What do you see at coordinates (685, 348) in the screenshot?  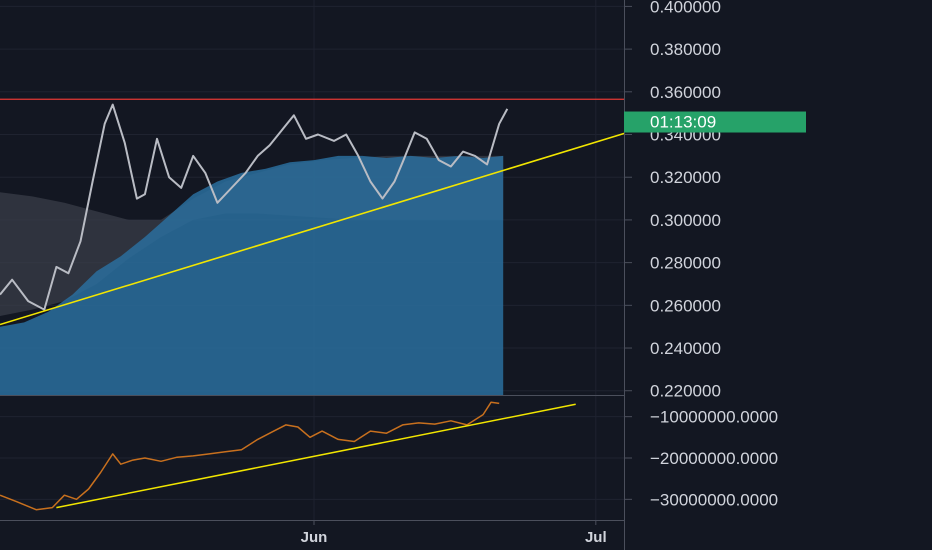 I see `price-axis-label: 0.240000` at bounding box center [685, 348].